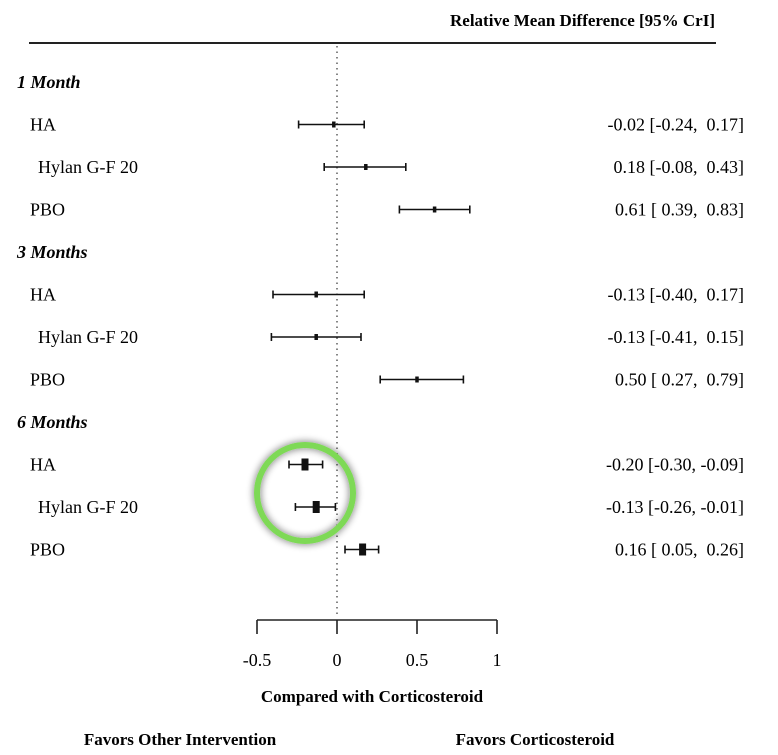 The width and height of the screenshot is (778, 755). What do you see at coordinates (676, 125) in the screenshot?
I see `row-estimate-text: -0.02 [-0.24, 0.17]` at bounding box center [676, 125].